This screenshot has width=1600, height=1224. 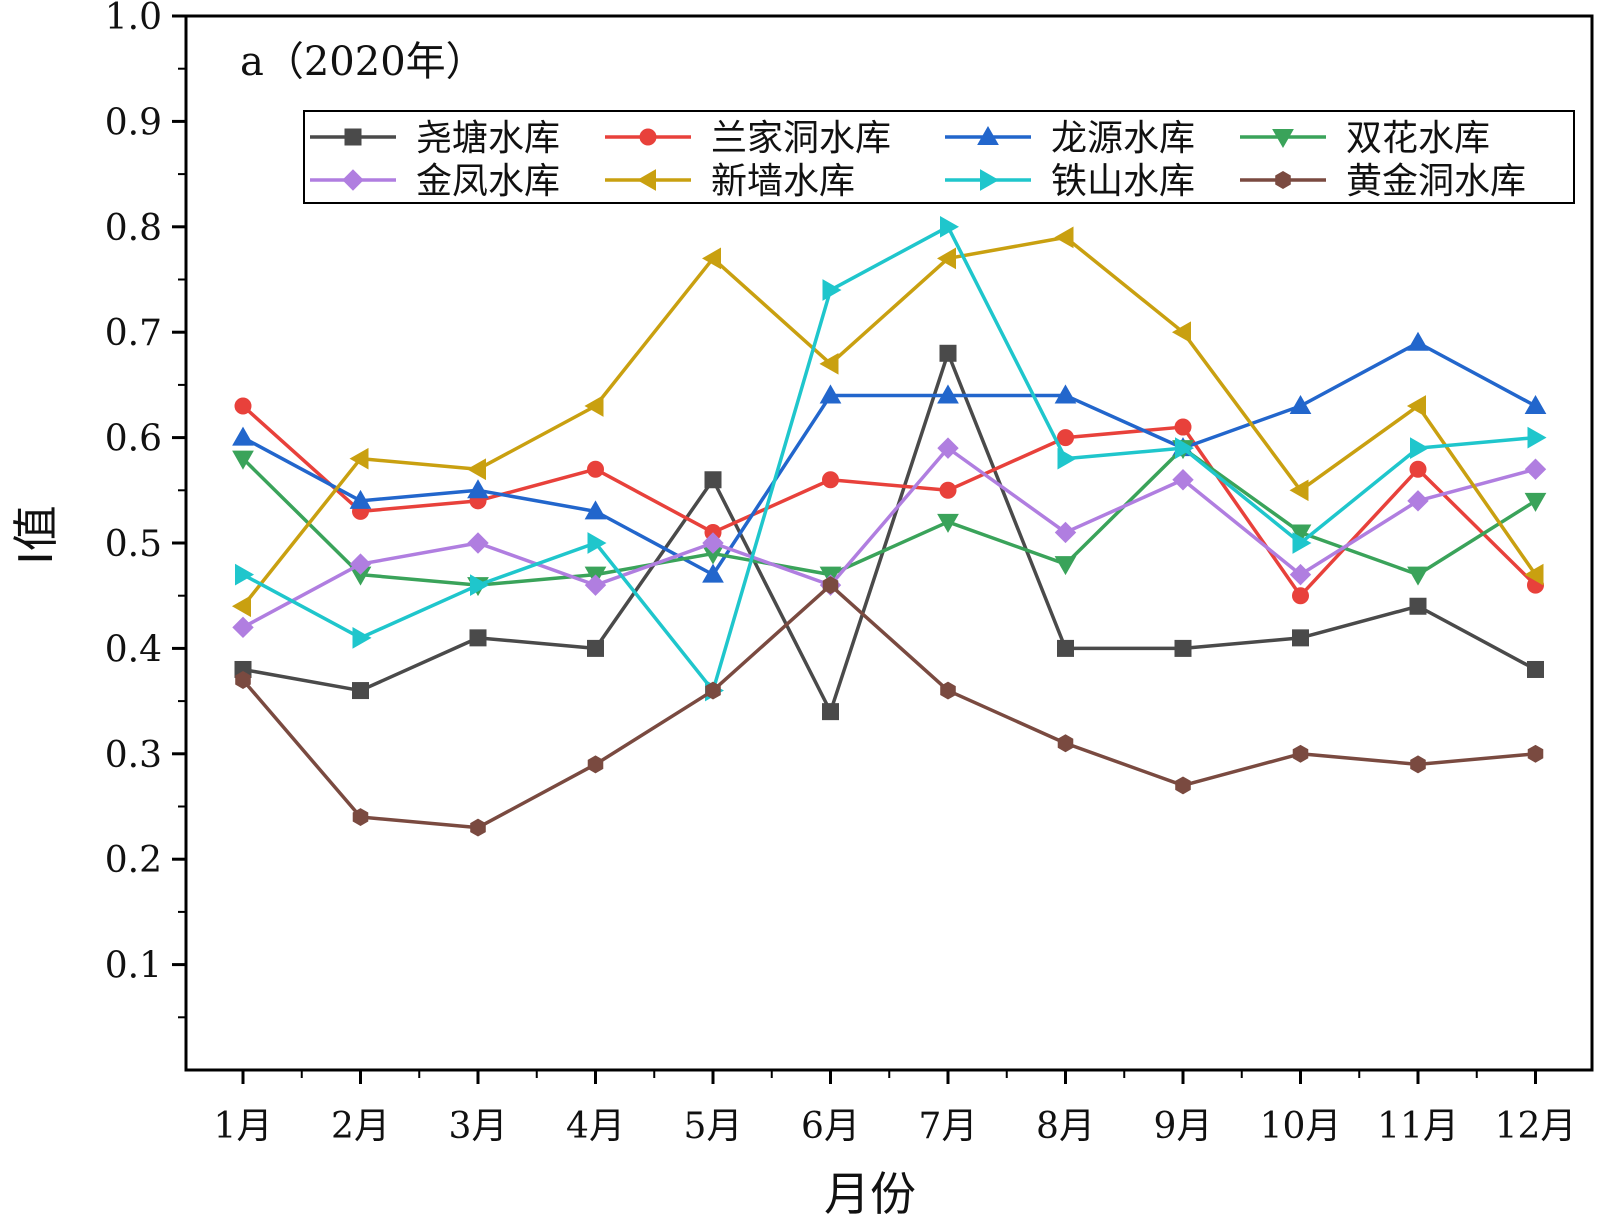 What do you see at coordinates (1436, 181) in the screenshot?
I see `legend-label: 黄金洞水库` at bounding box center [1436, 181].